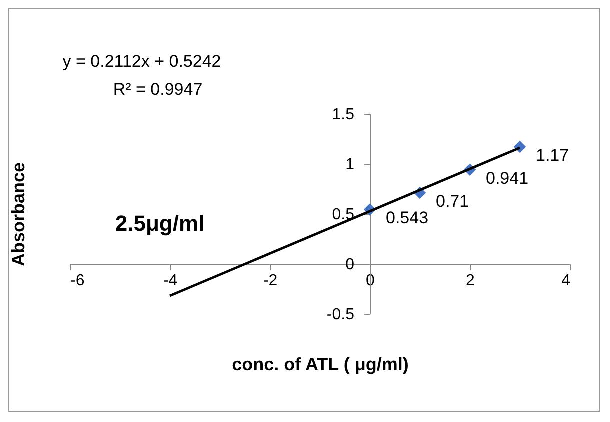  I want to click on x-tick-label: -4, so click(170, 281).